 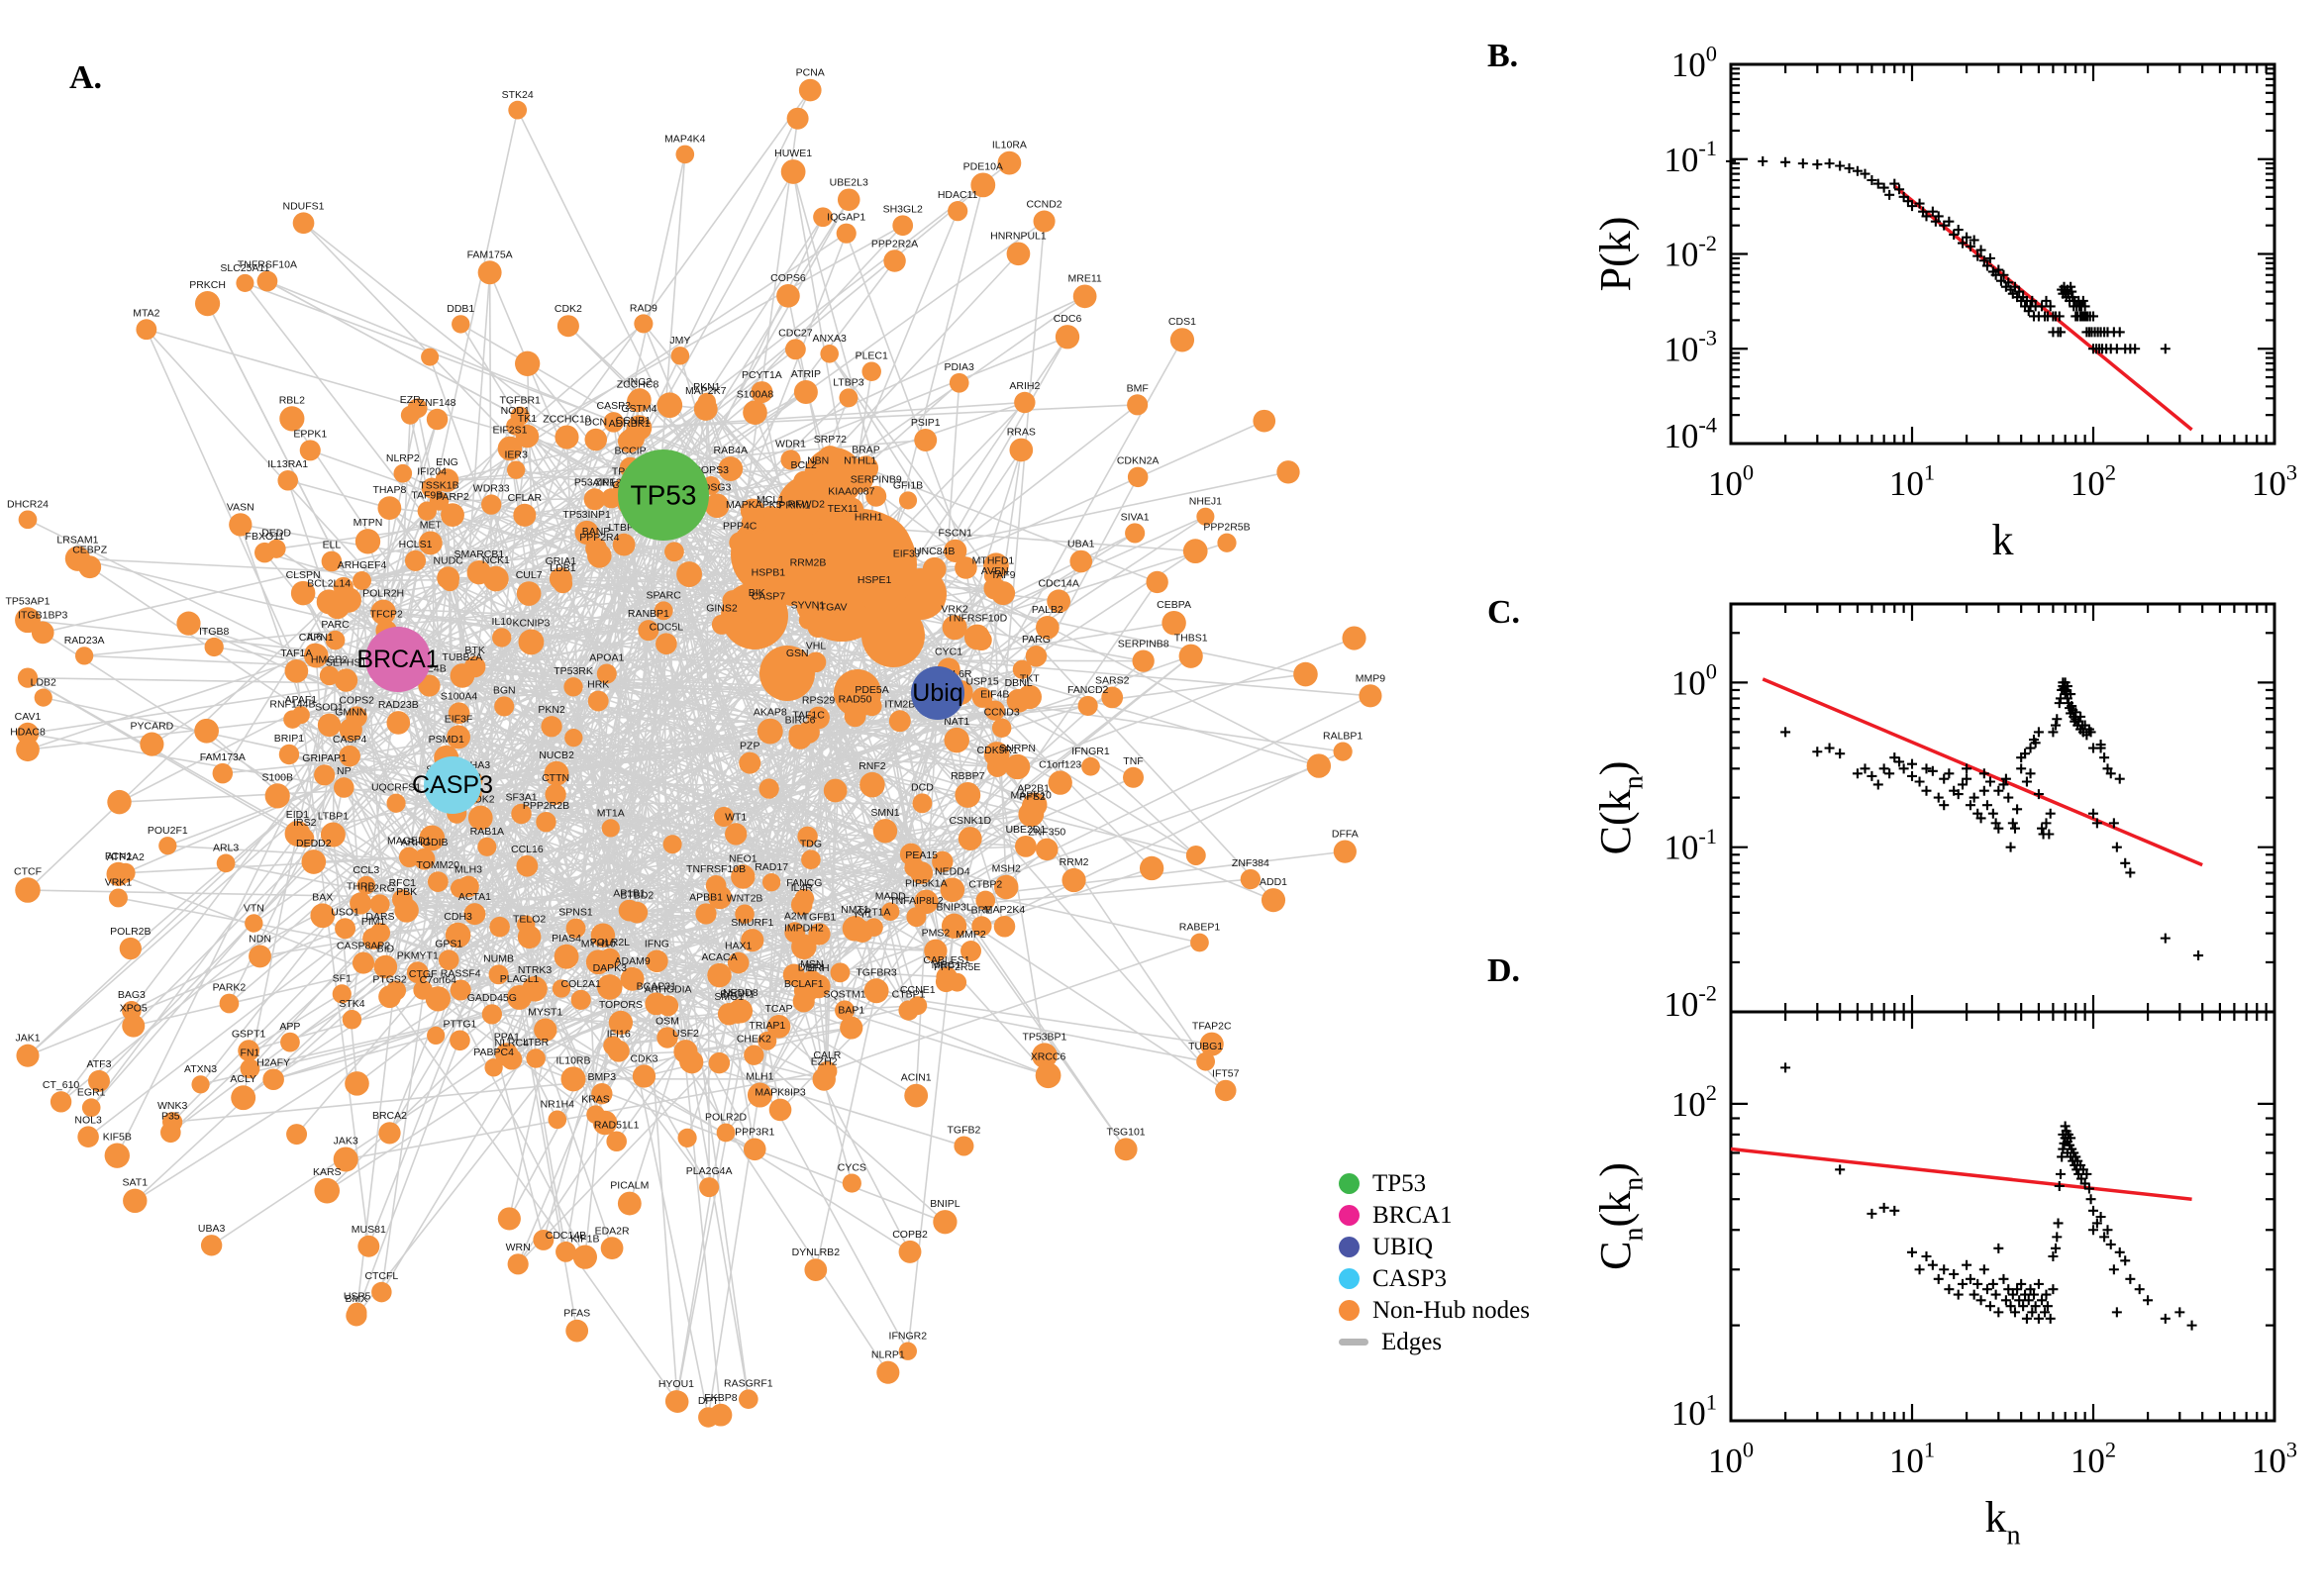 What do you see at coordinates (403, 458) in the screenshot?
I see `node-label: NLRP2` at bounding box center [403, 458].